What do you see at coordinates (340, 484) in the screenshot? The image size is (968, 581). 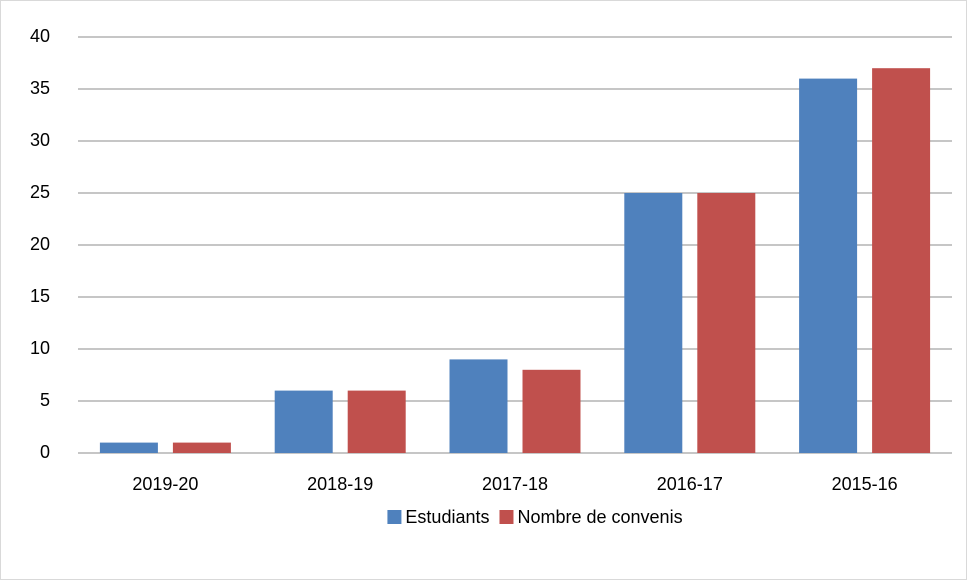 I see `x-tick-label: 2018-19` at bounding box center [340, 484].